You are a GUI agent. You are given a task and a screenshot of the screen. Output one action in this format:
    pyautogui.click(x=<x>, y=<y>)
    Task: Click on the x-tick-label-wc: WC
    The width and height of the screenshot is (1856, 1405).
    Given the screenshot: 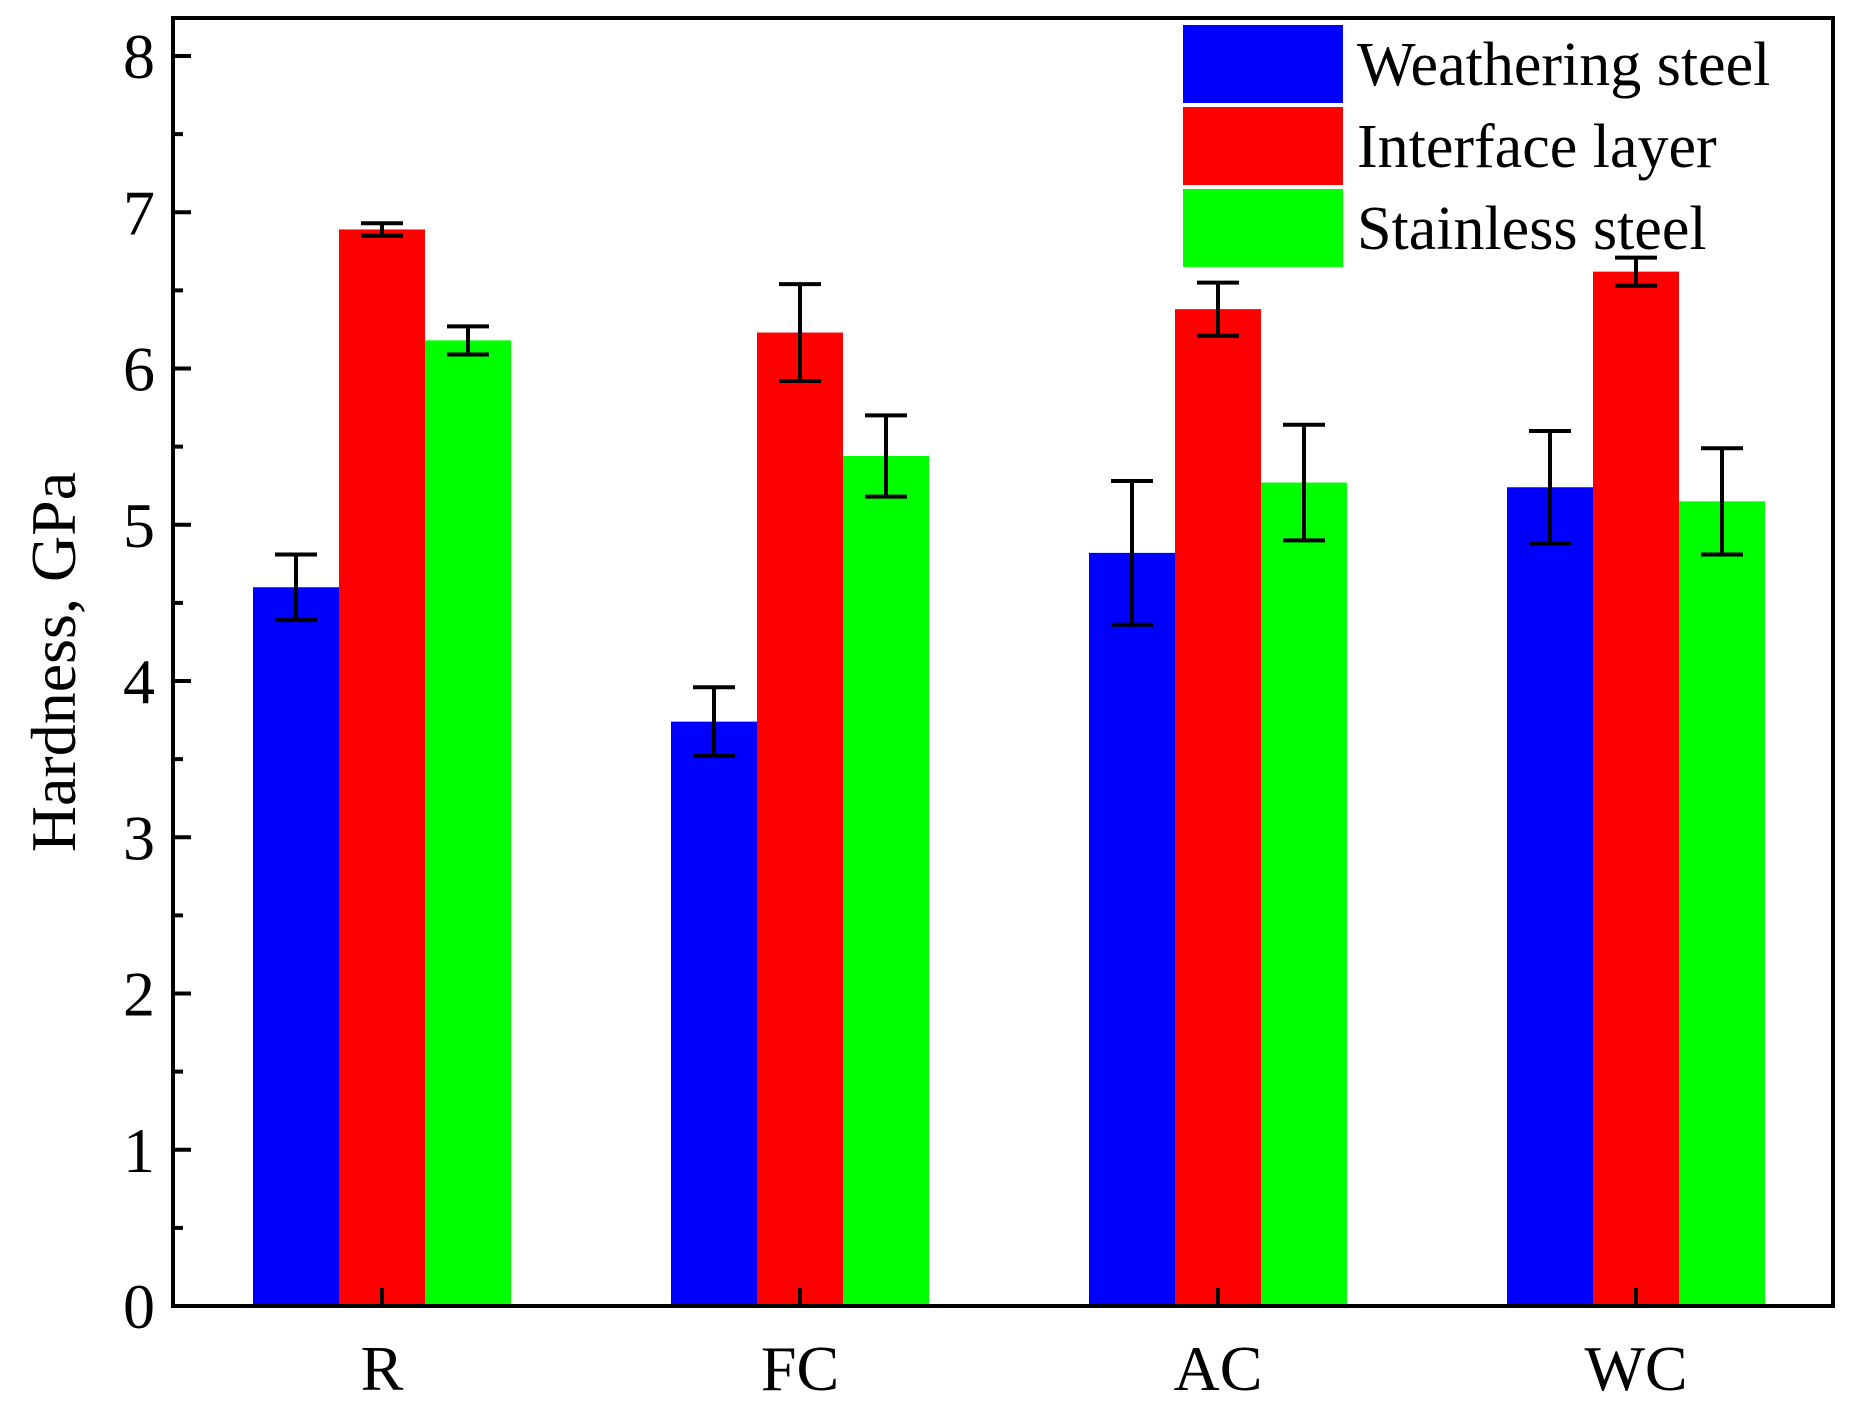 What is the action you would take?
    pyautogui.click(x=1635, y=1368)
    